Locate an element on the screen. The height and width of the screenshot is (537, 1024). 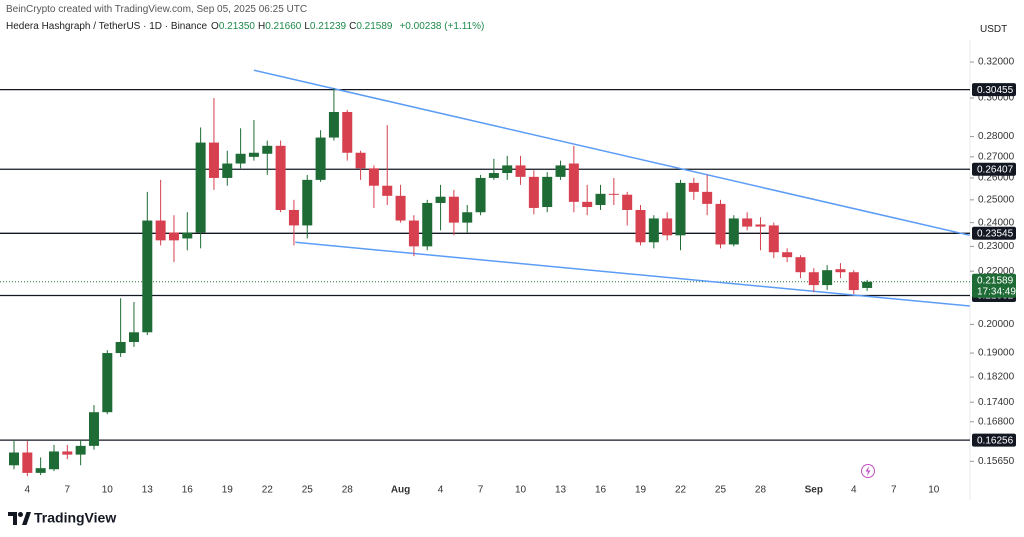
logo-icon is located at coordinates (19, 518).